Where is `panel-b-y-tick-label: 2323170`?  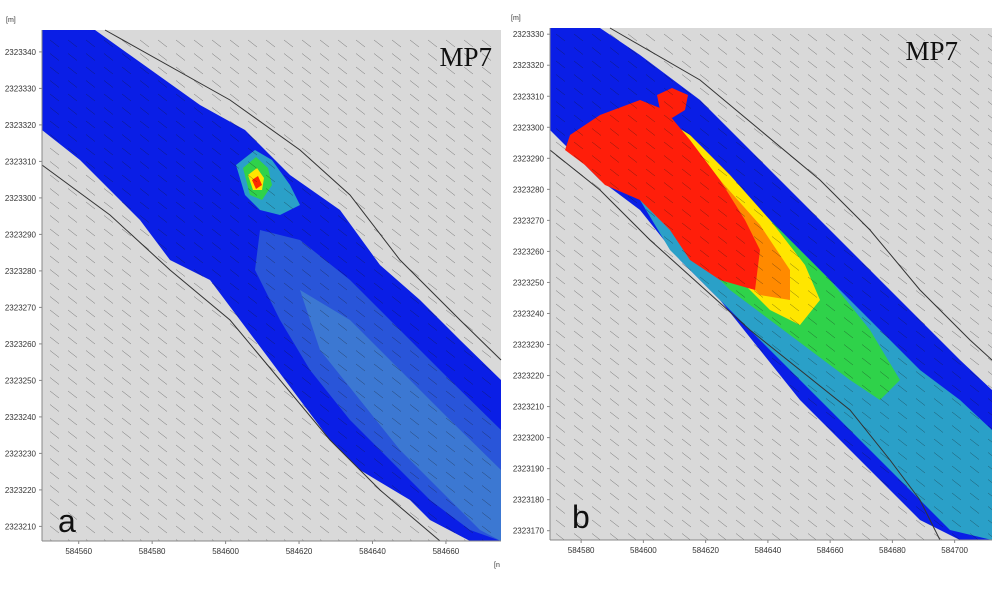
panel-b-y-tick-label: 2323170 is located at coordinates (529, 531).